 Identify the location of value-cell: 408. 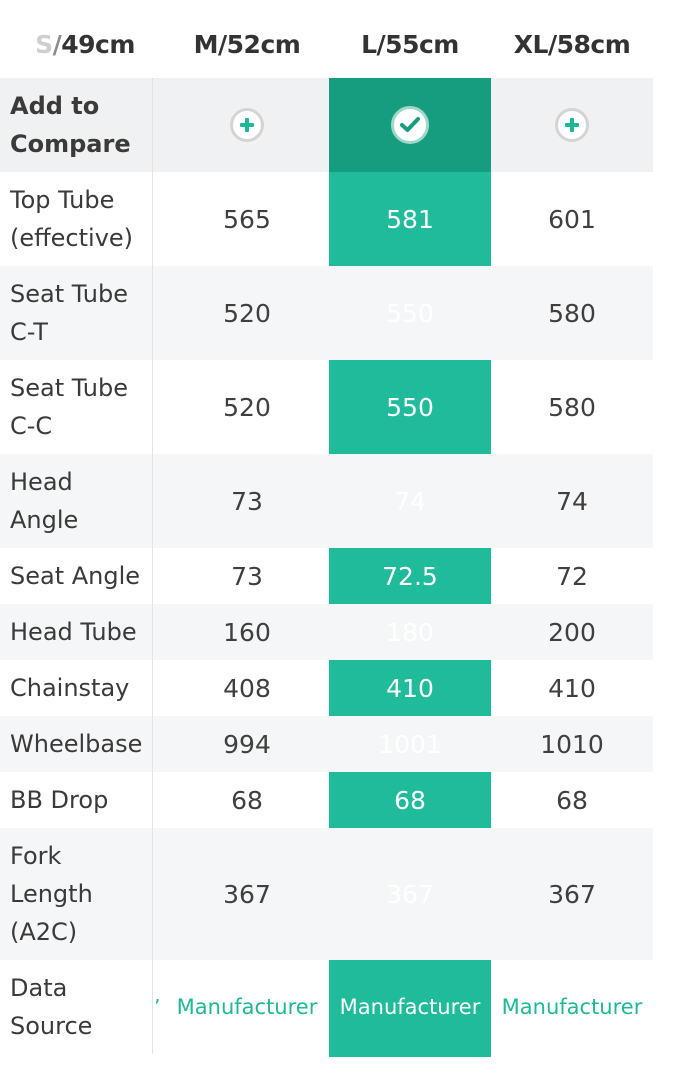
(247, 688).